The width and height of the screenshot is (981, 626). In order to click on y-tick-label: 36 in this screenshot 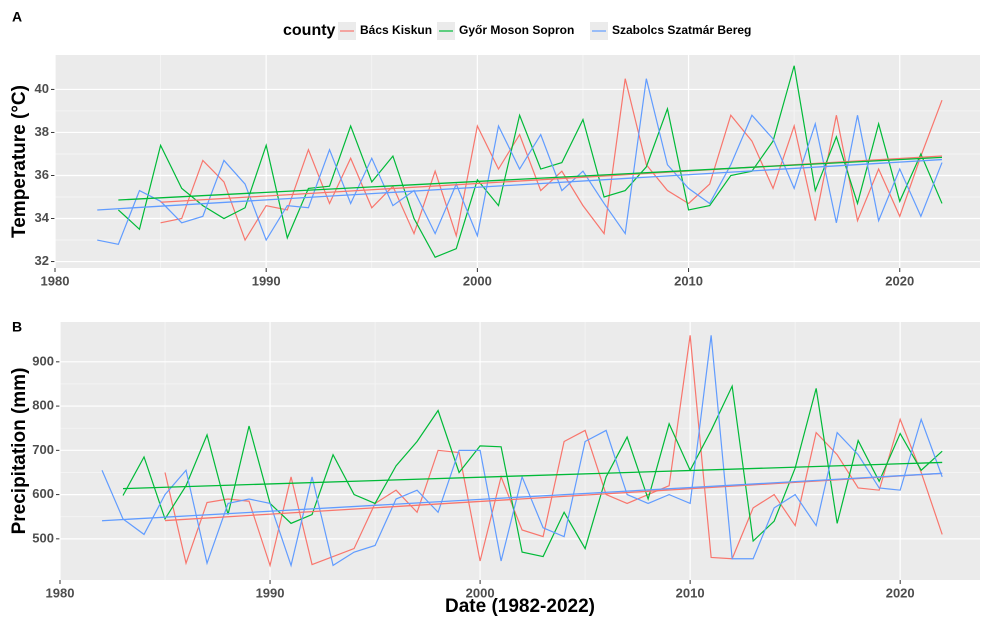, I will do `click(42, 174)`.